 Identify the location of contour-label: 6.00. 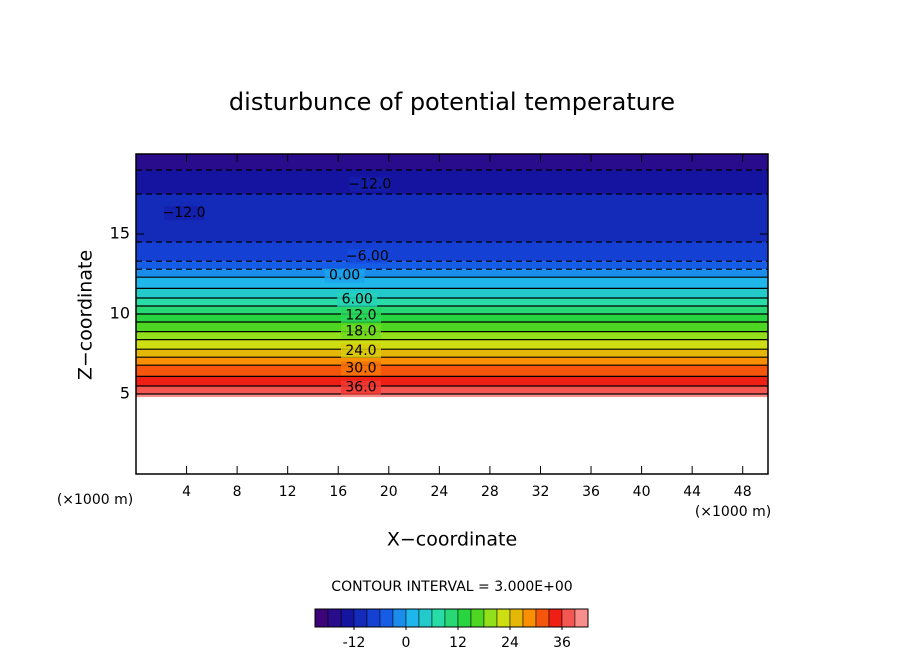
(357, 300).